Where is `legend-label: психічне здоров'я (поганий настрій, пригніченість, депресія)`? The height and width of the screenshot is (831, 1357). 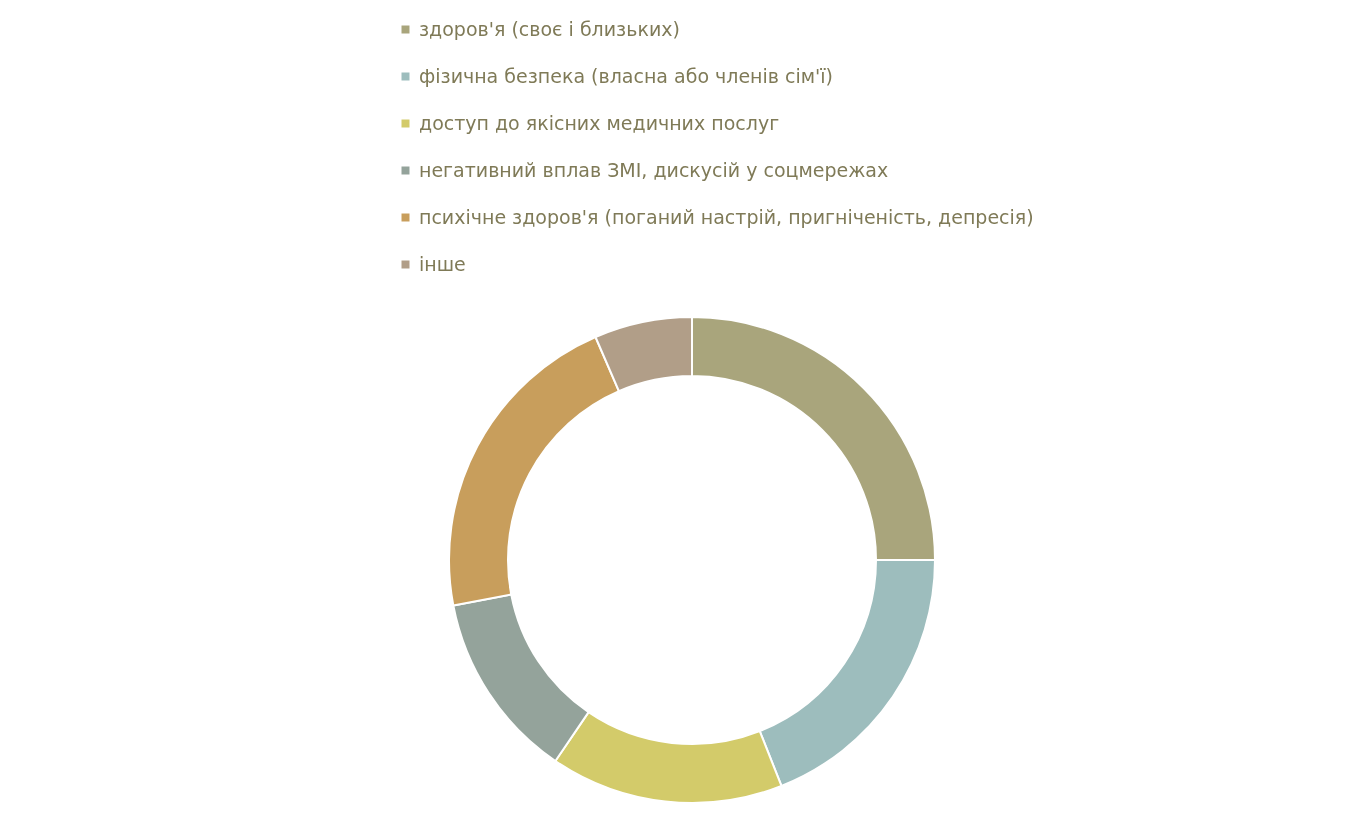 legend-label: психічне здоров'я (поганий настрій, пригніченість, депресія) is located at coordinates (726, 216).